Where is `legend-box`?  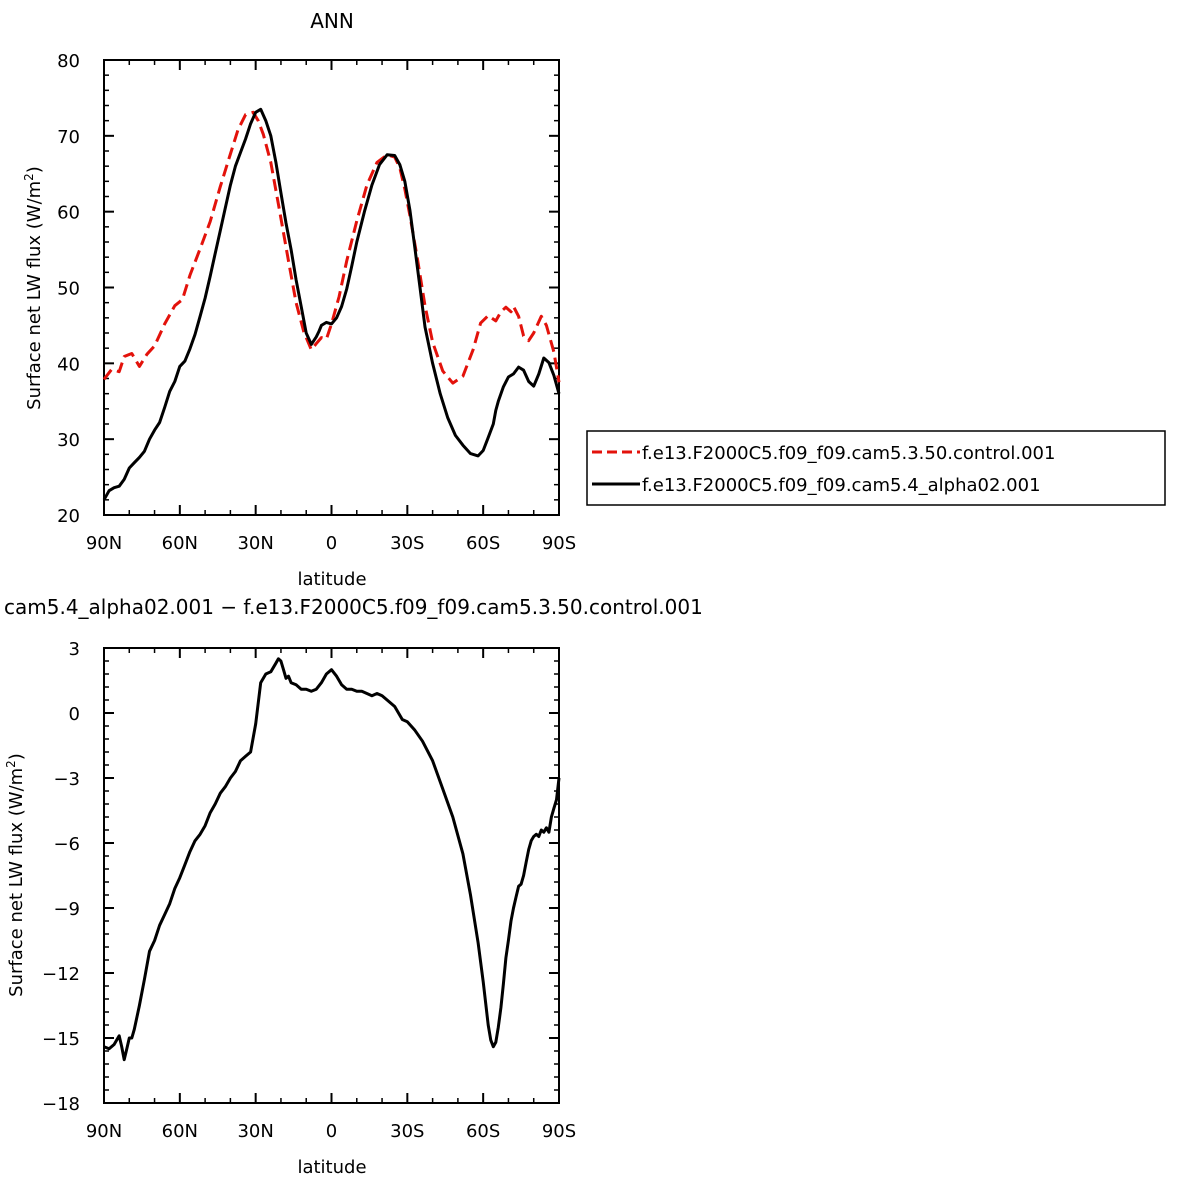 legend-box is located at coordinates (876, 468).